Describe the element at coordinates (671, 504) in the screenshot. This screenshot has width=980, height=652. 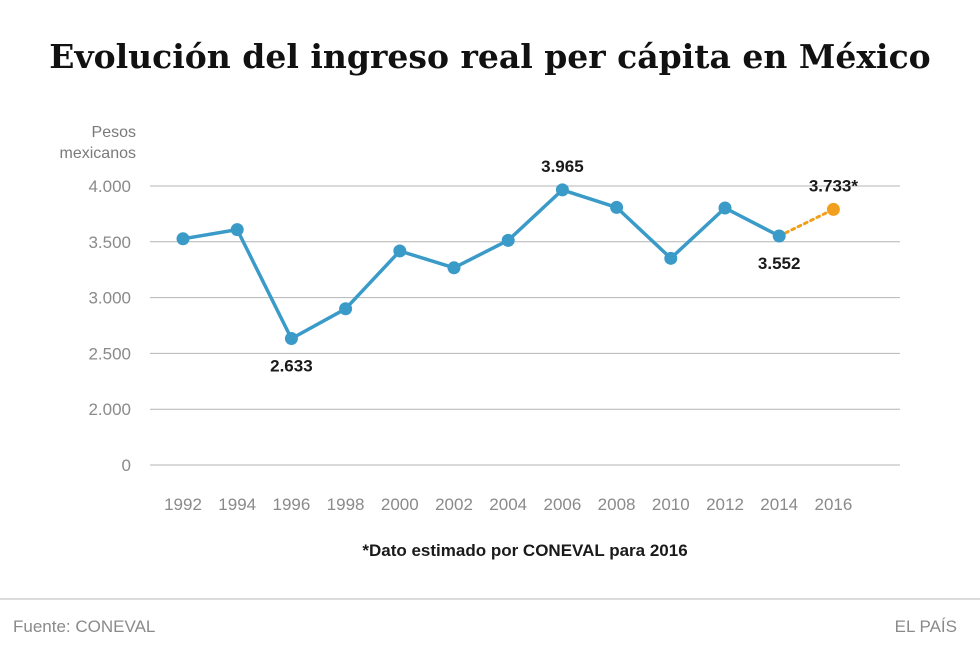
I see `x-tick-label: 2010` at that location.